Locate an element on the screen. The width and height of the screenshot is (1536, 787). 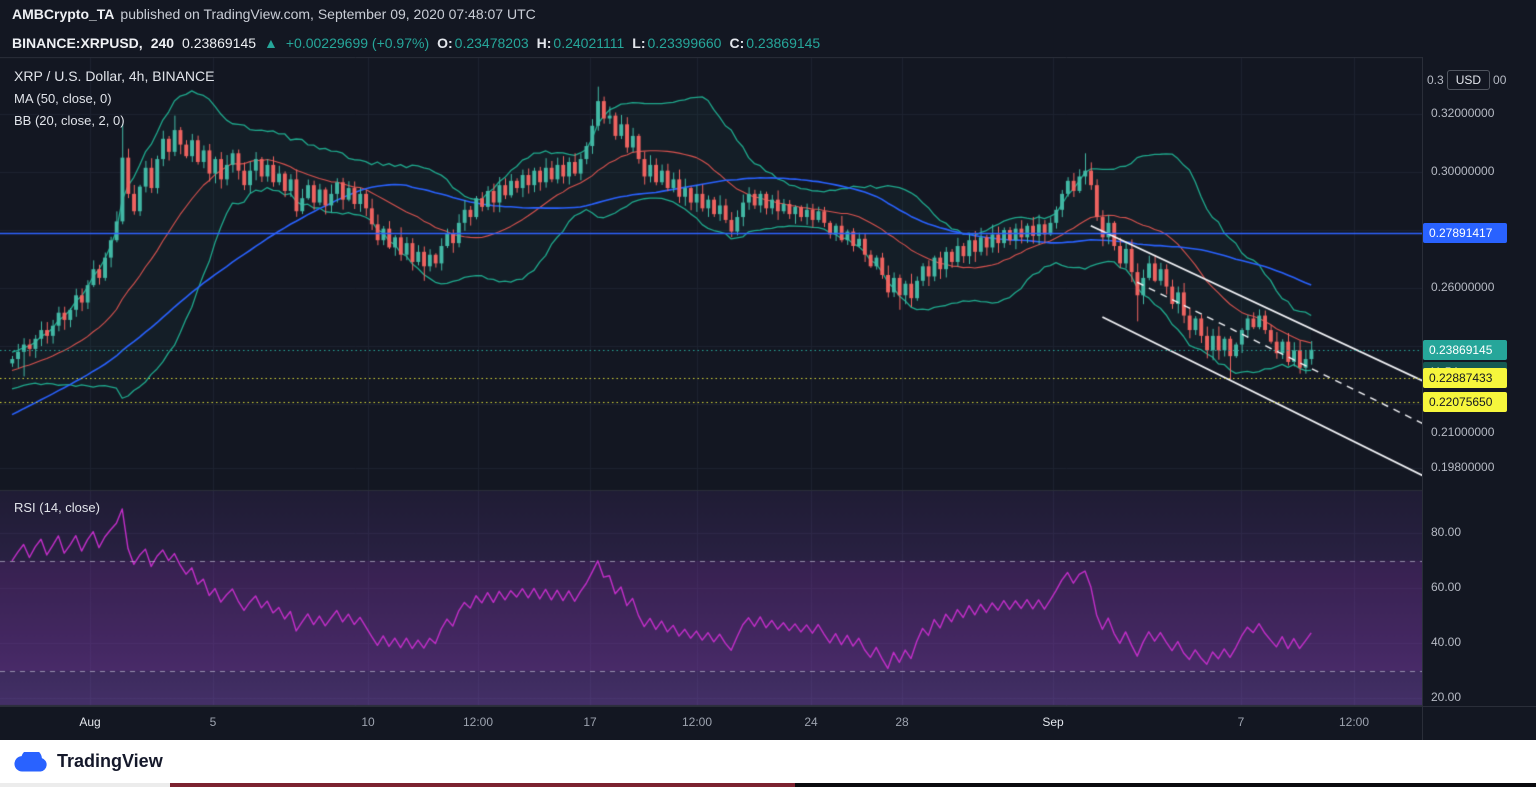
last-price: 0.23869145 is located at coordinates (219, 42).